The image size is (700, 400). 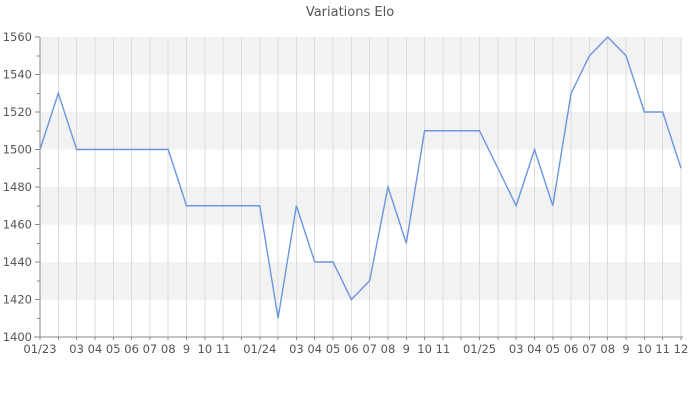 I want to click on y-tick-label: 1460, so click(x=17, y=225).